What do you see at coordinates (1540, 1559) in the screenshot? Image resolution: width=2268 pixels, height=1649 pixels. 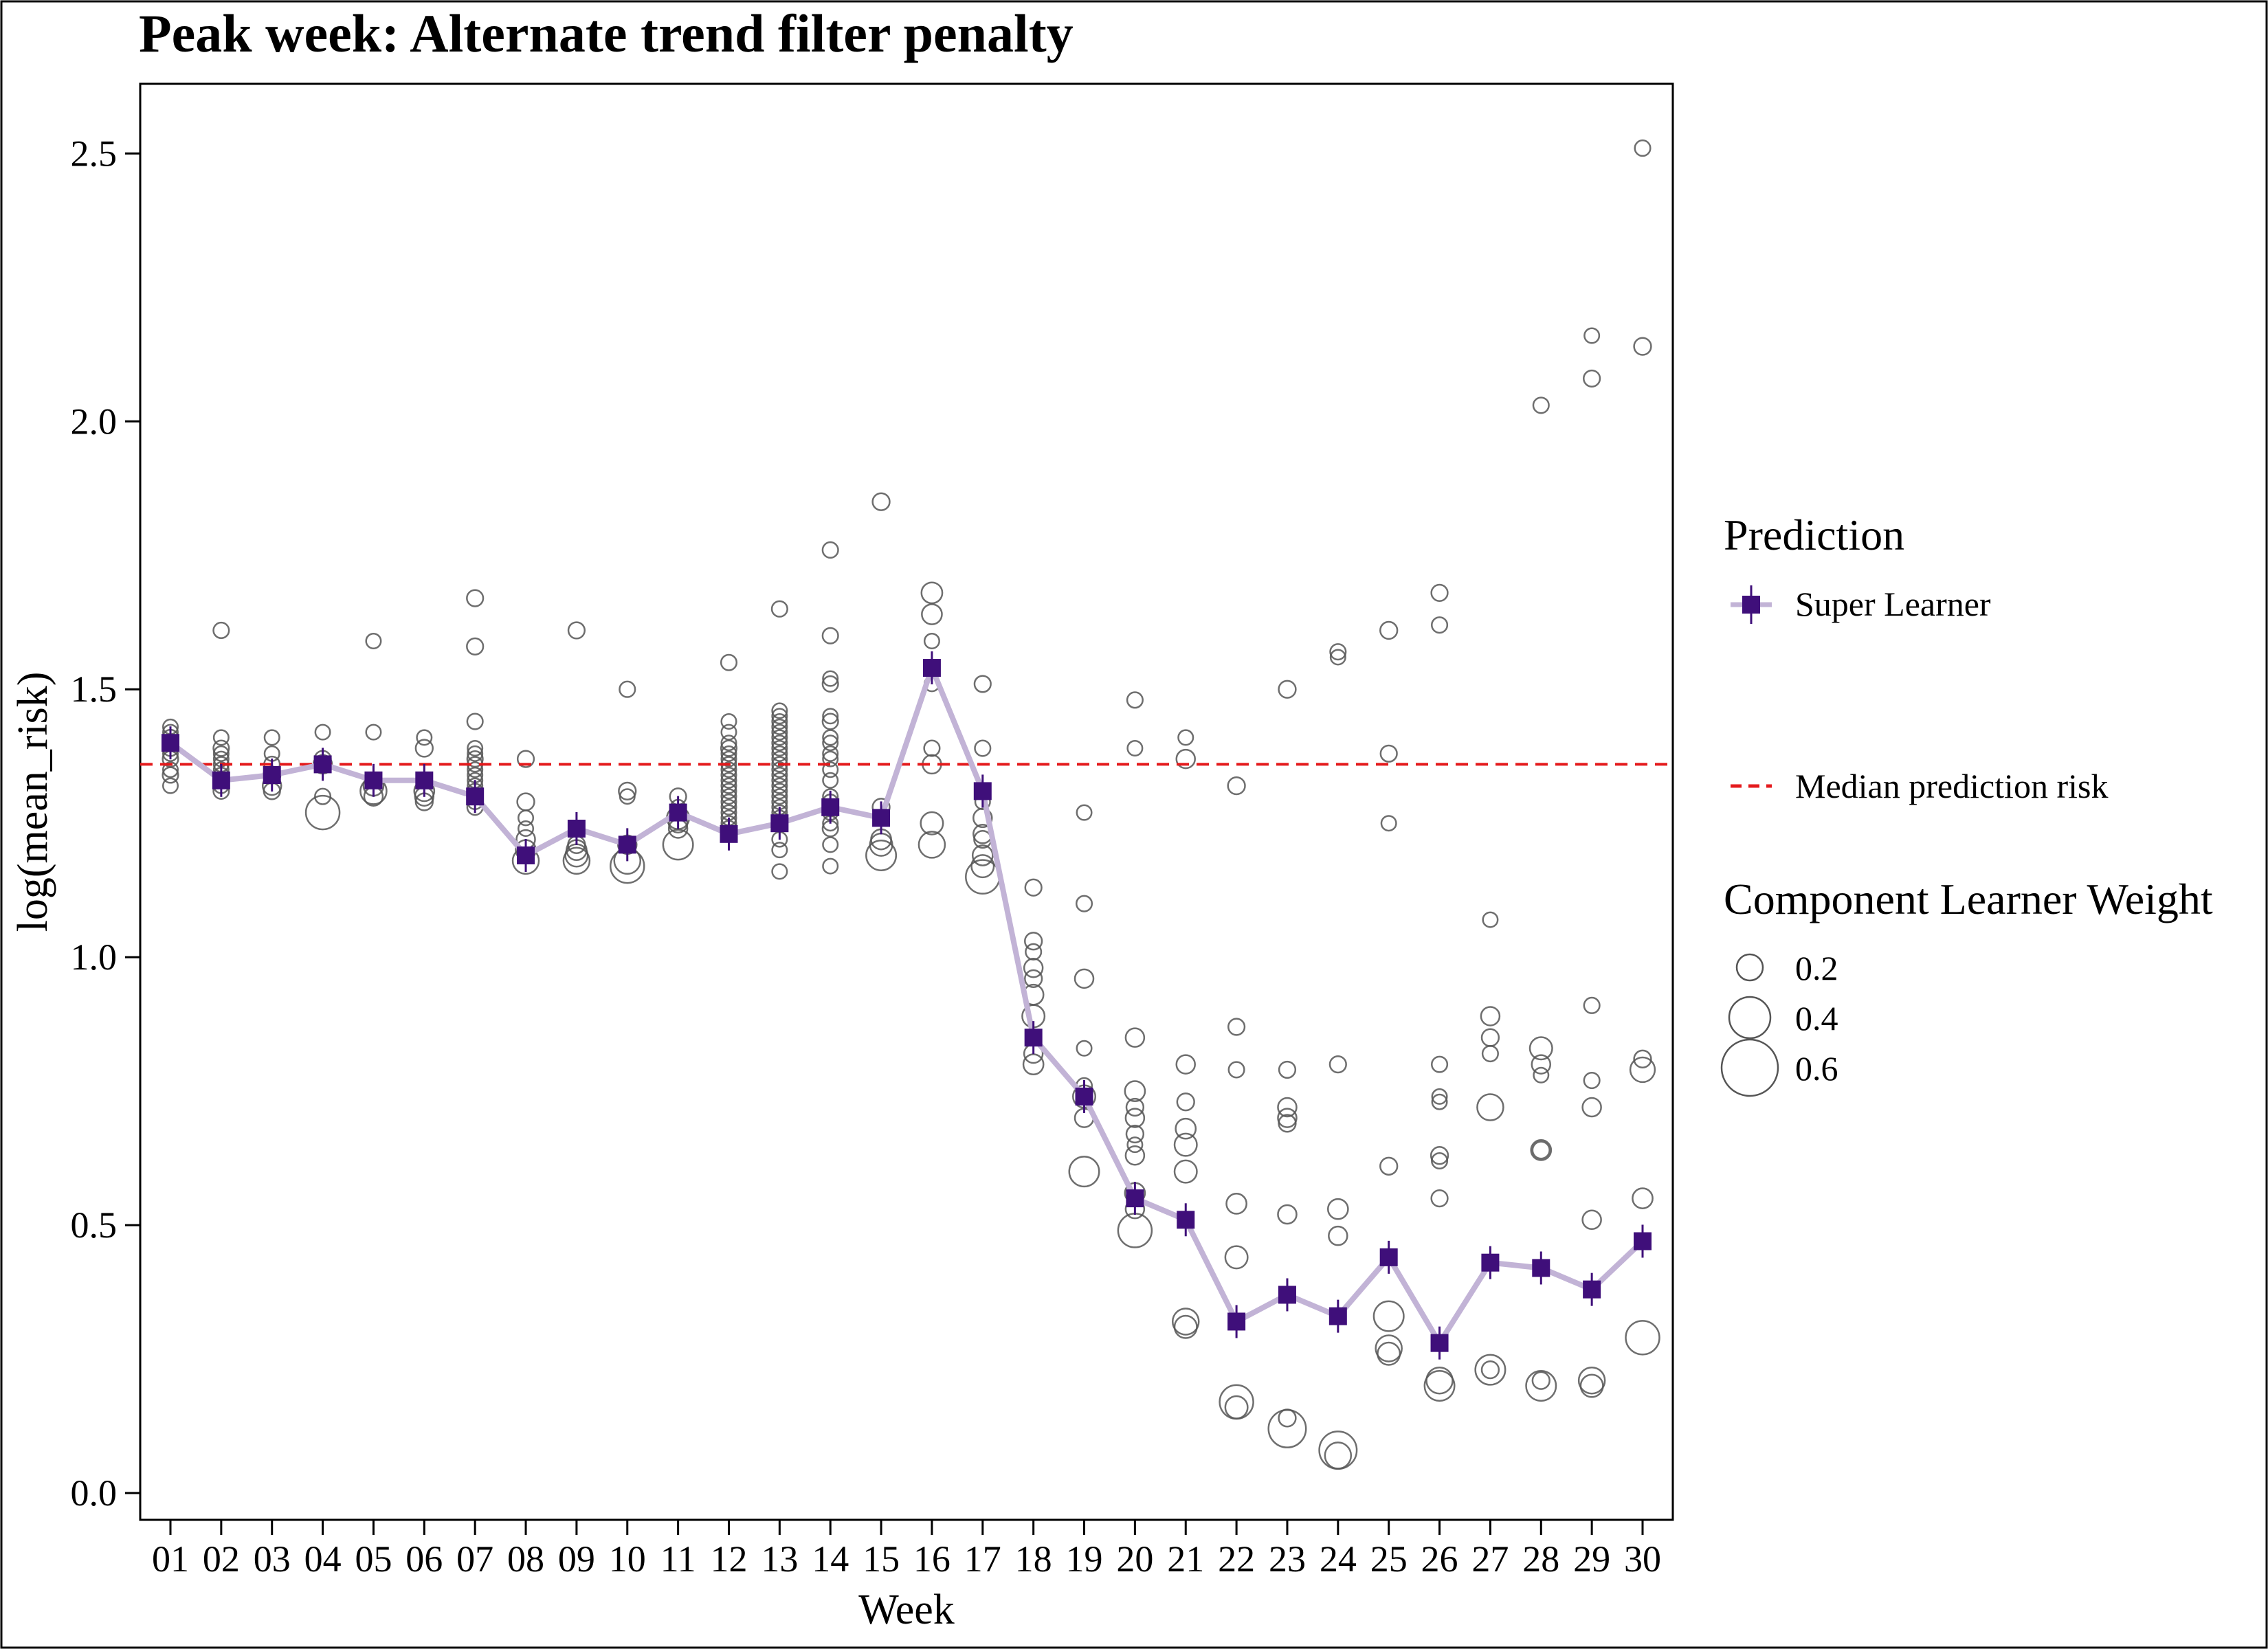 I see `x-tick-label: 28` at bounding box center [1540, 1559].